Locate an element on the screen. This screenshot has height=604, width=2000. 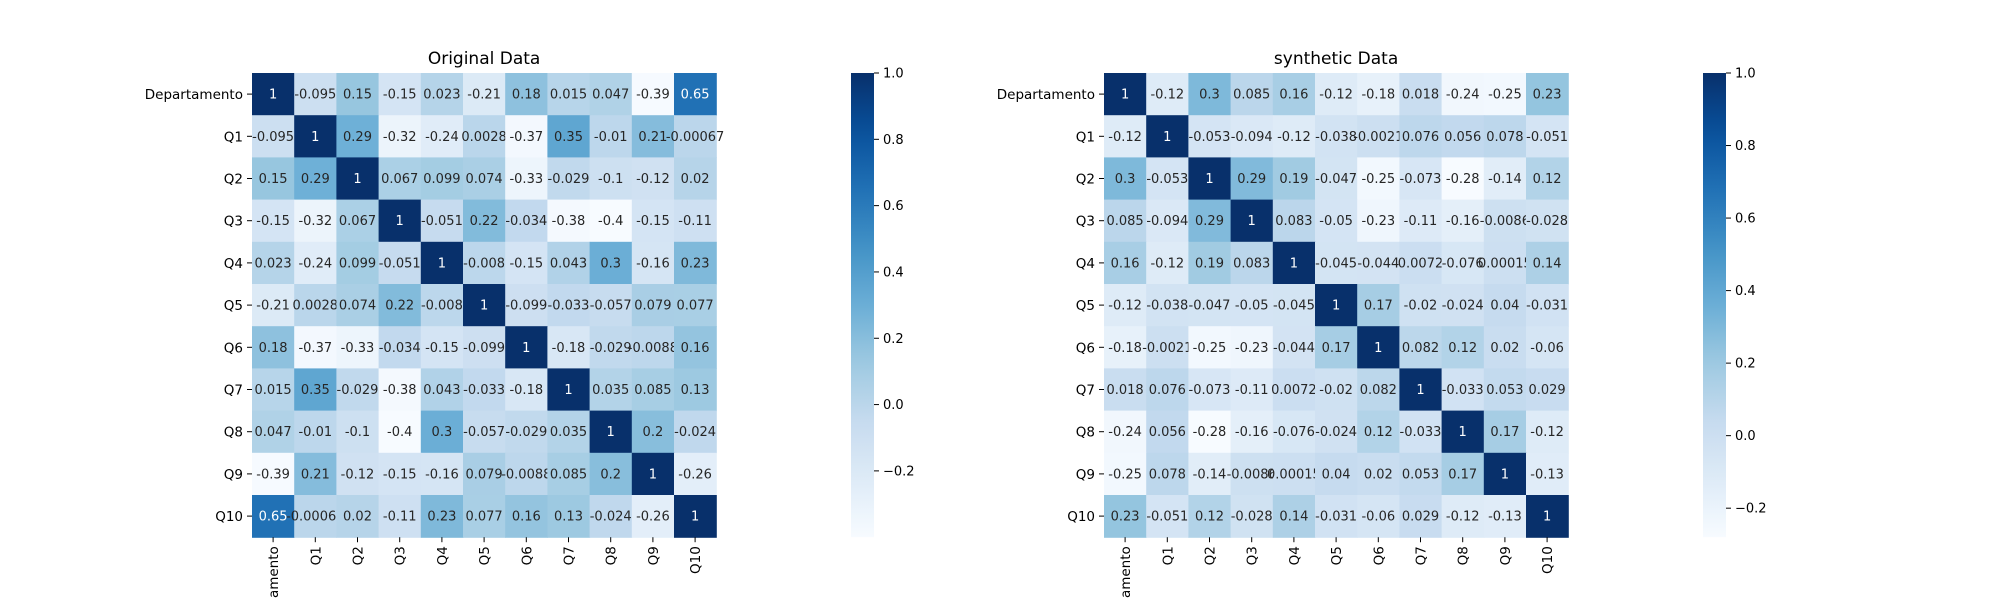
cell-value-label: 0.16 is located at coordinates (695, 348).